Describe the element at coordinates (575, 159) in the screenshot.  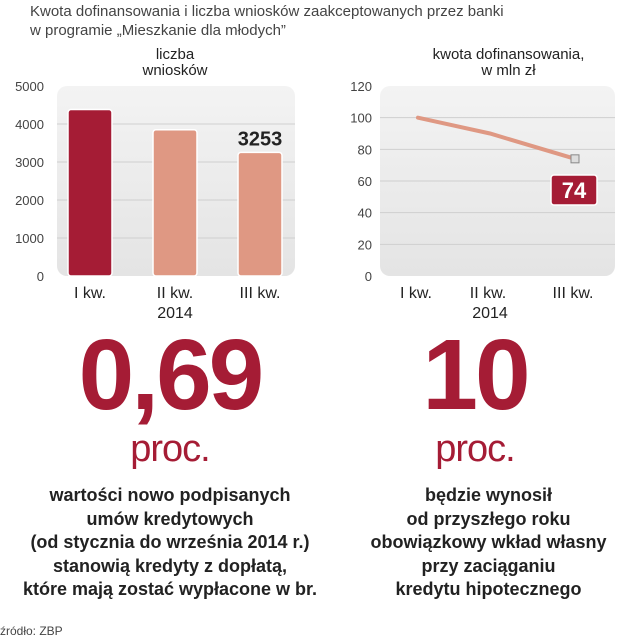
I see `data-point-marker` at that location.